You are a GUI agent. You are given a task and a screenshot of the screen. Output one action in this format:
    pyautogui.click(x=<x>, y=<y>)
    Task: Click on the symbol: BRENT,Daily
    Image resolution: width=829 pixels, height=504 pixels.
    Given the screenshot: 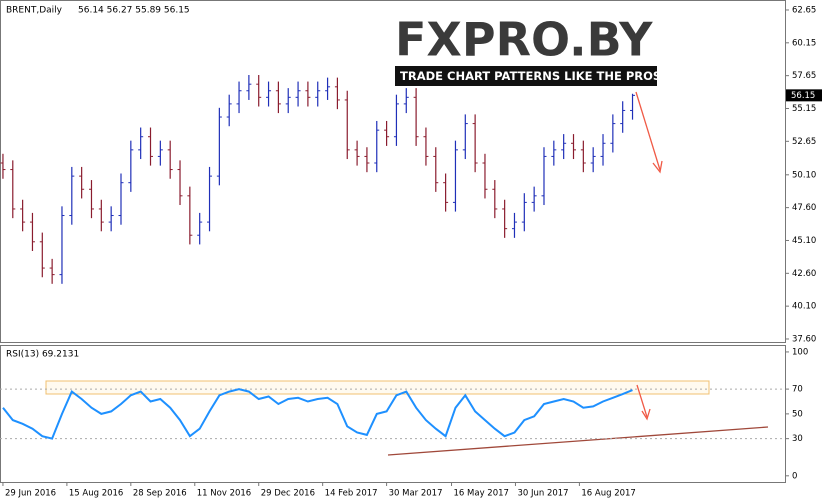 What is the action you would take?
    pyautogui.click(x=34, y=11)
    